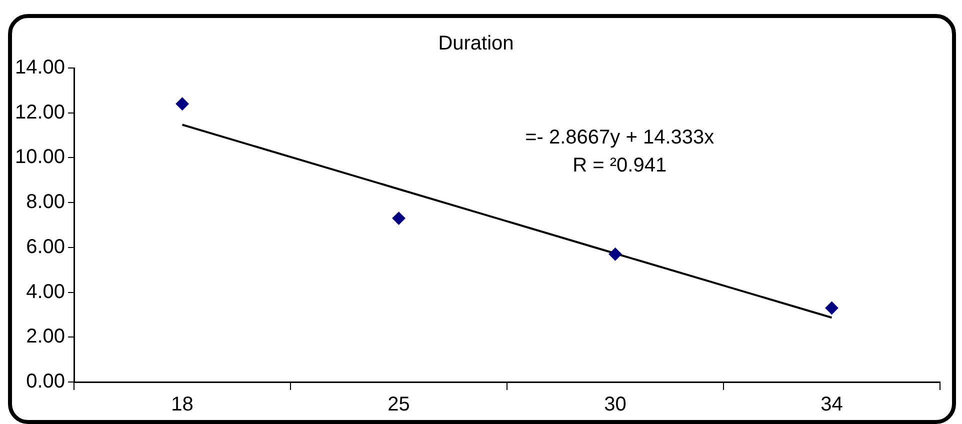 The height and width of the screenshot is (424, 962). Describe the element at coordinates (399, 405) in the screenshot. I see `x-tick-label: 25` at that location.